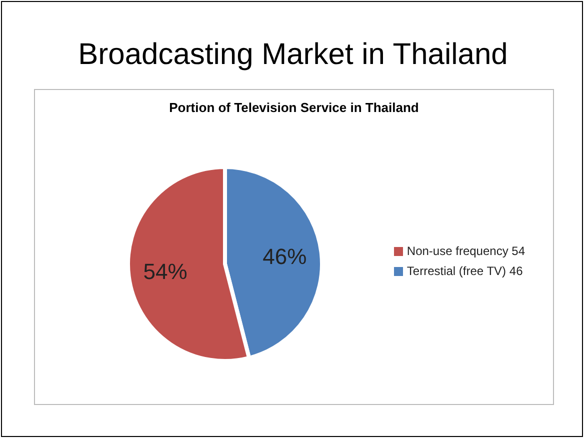 The width and height of the screenshot is (586, 439). What do you see at coordinates (294, 107) in the screenshot?
I see `chart-subtitle: Portion of Television Service in Thailand` at bounding box center [294, 107].